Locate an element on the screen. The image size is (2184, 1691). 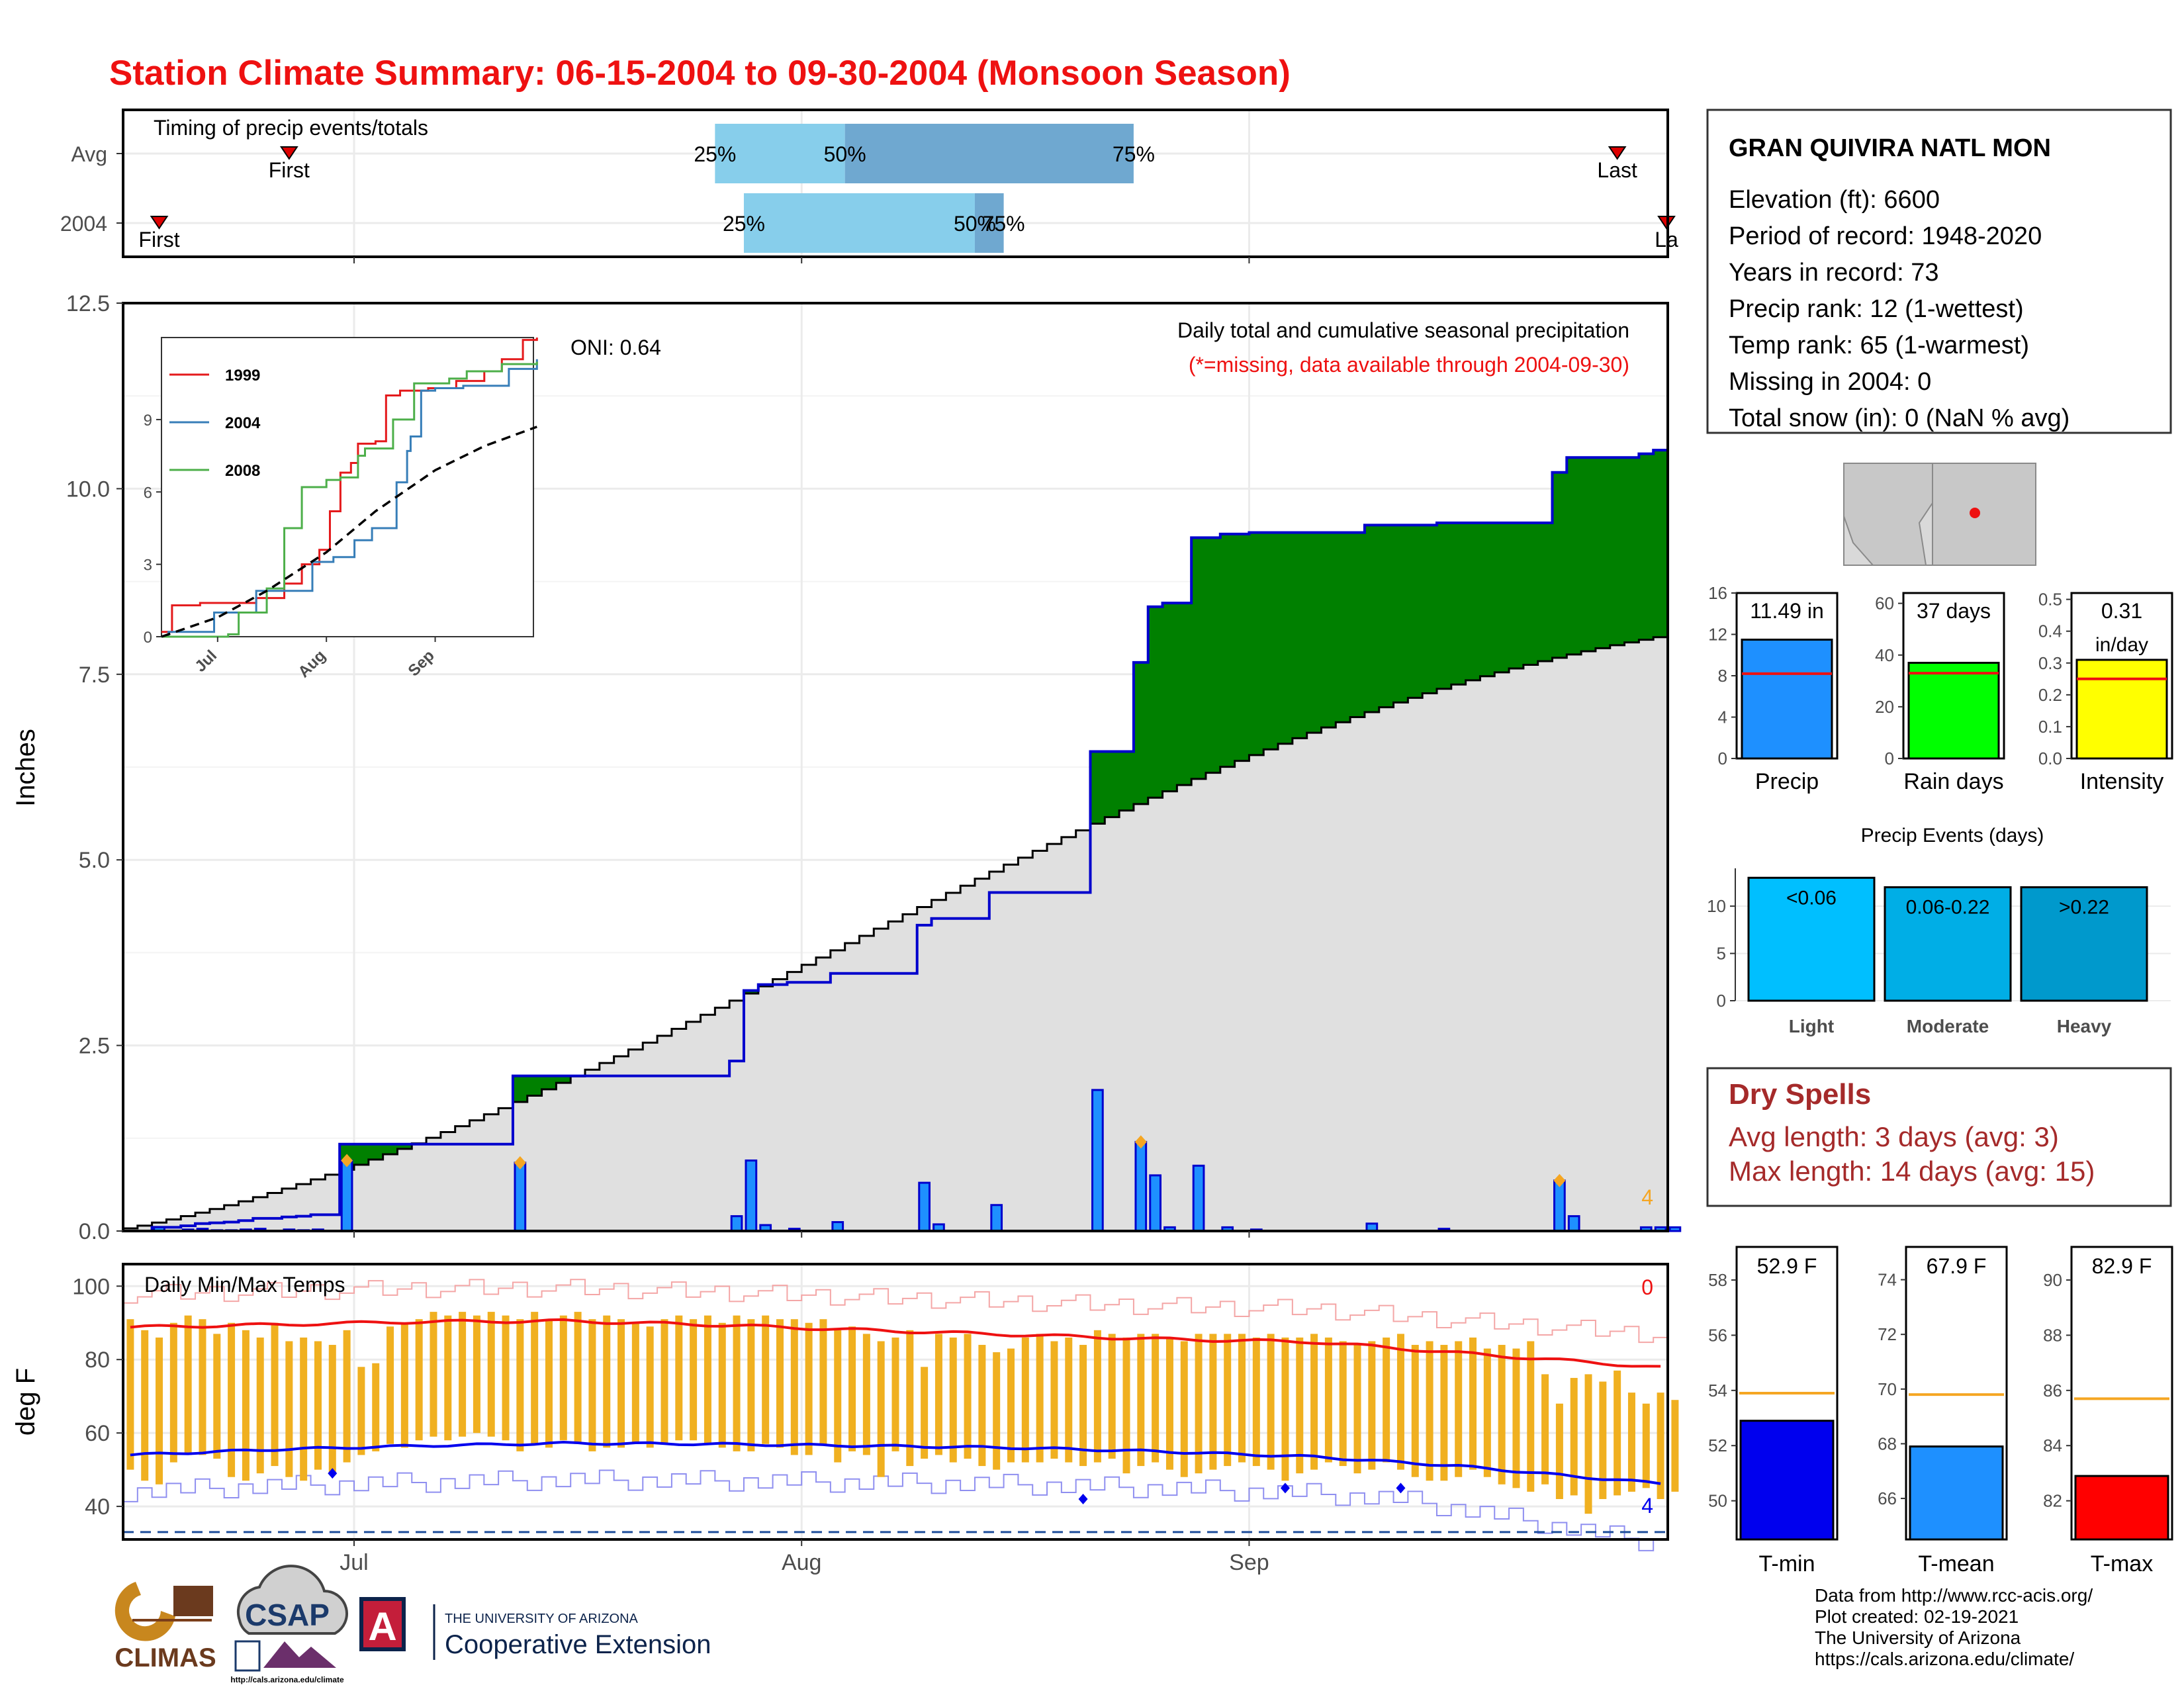
timing-bar-q50-q75 is located at coordinates (989, 223).